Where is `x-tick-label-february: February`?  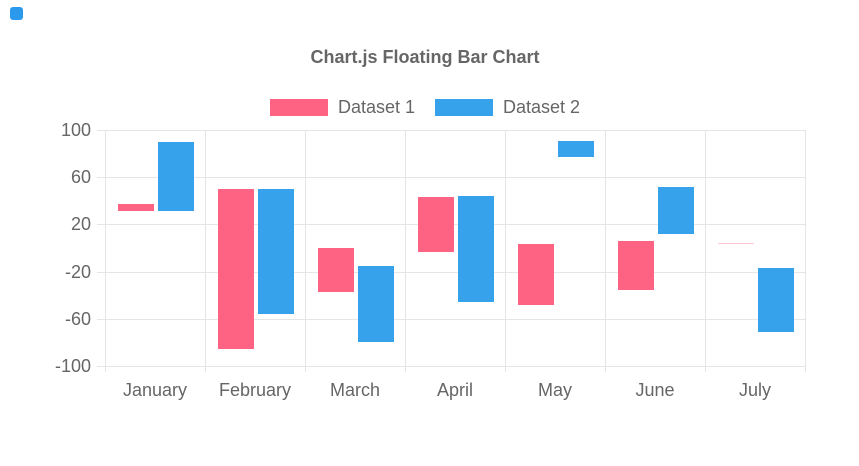
x-tick-label-february: February is located at coordinates (255, 390).